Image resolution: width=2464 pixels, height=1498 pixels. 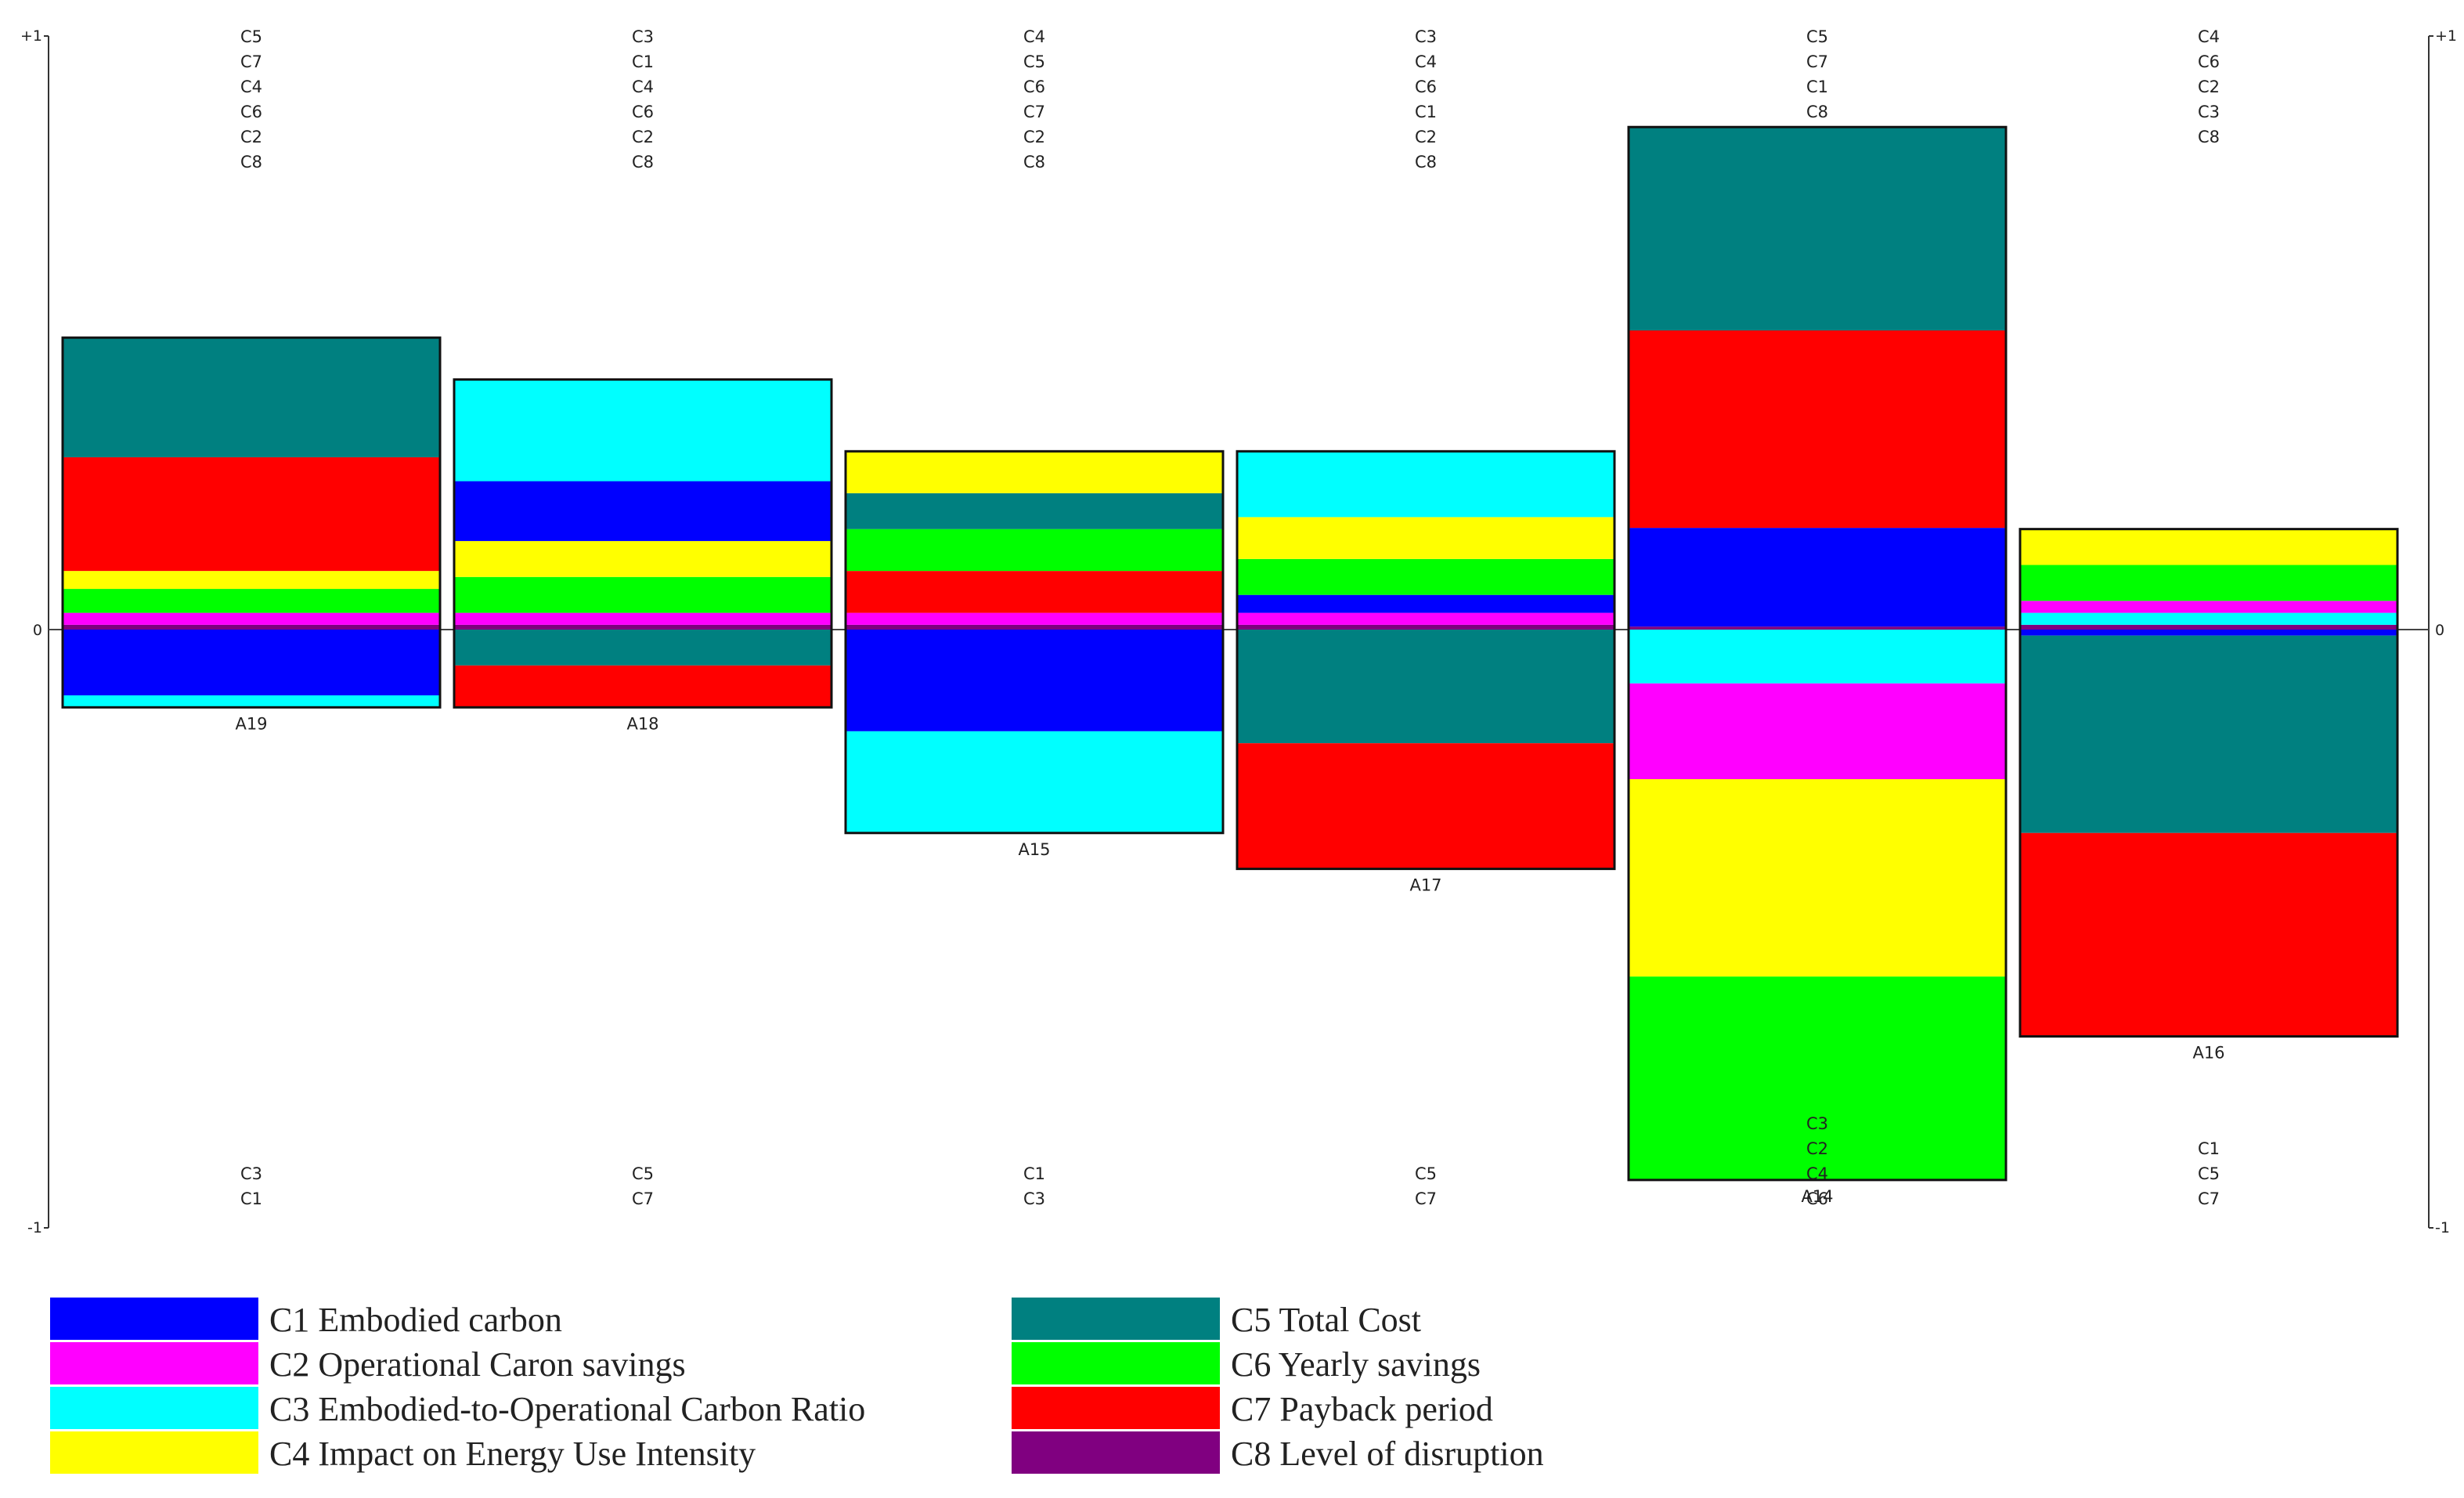 I want to click on left-axis-top-label: +1, so click(x=31, y=36).